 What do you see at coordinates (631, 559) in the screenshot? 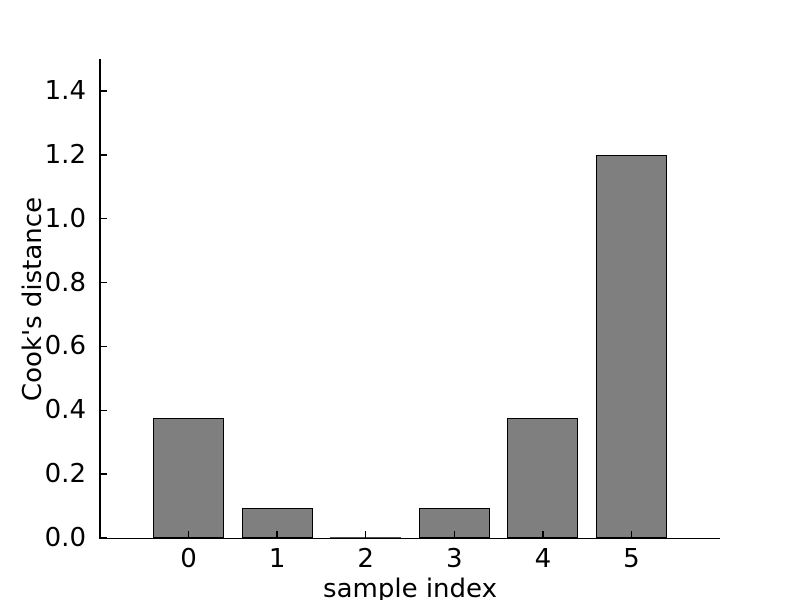
I see `x-tick-label: 5` at bounding box center [631, 559].